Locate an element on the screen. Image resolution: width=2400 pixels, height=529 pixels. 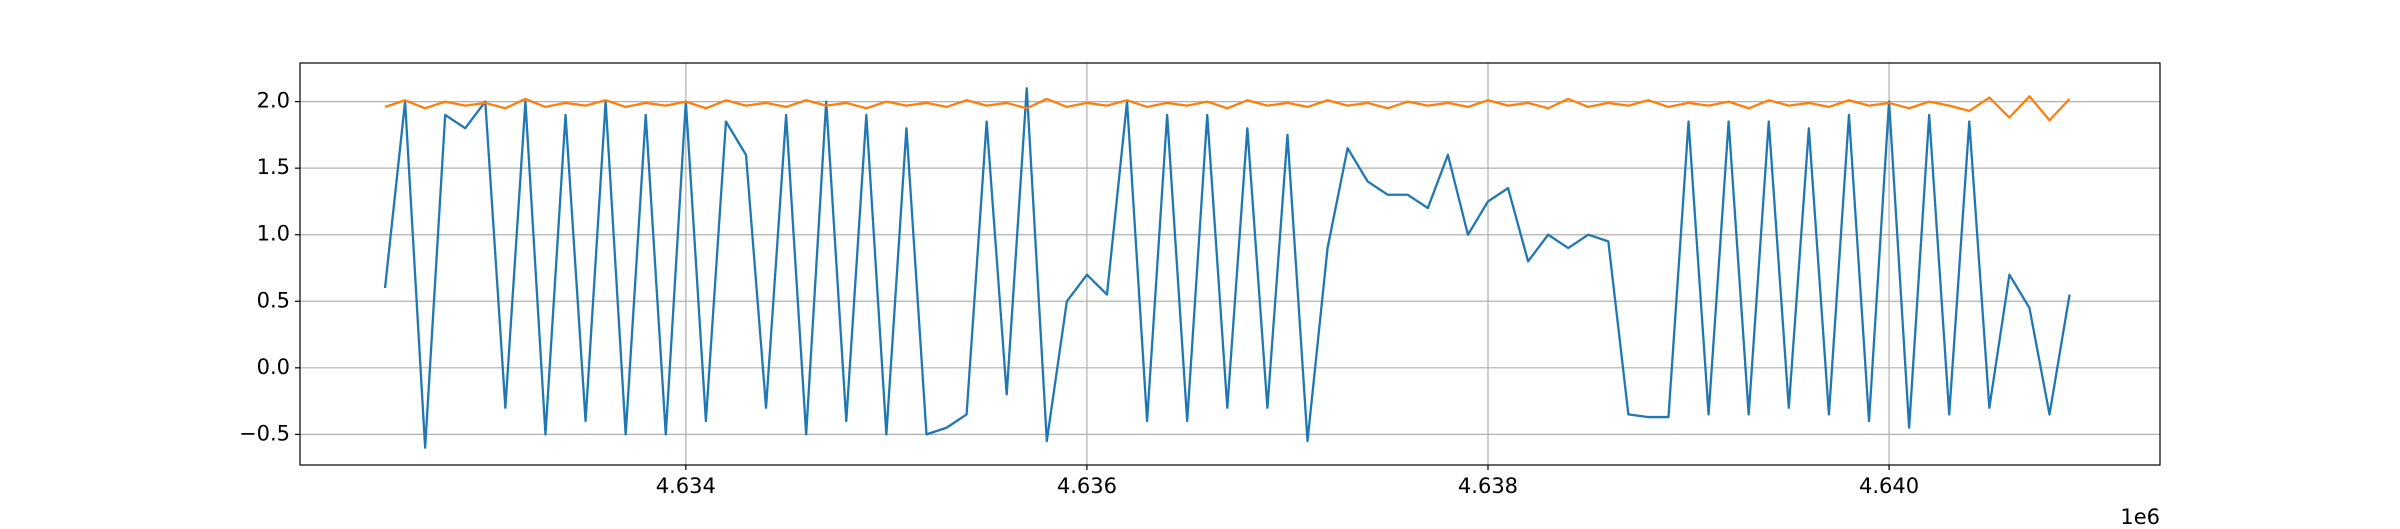
y-tick-label: 1.0 is located at coordinates (273, 234).